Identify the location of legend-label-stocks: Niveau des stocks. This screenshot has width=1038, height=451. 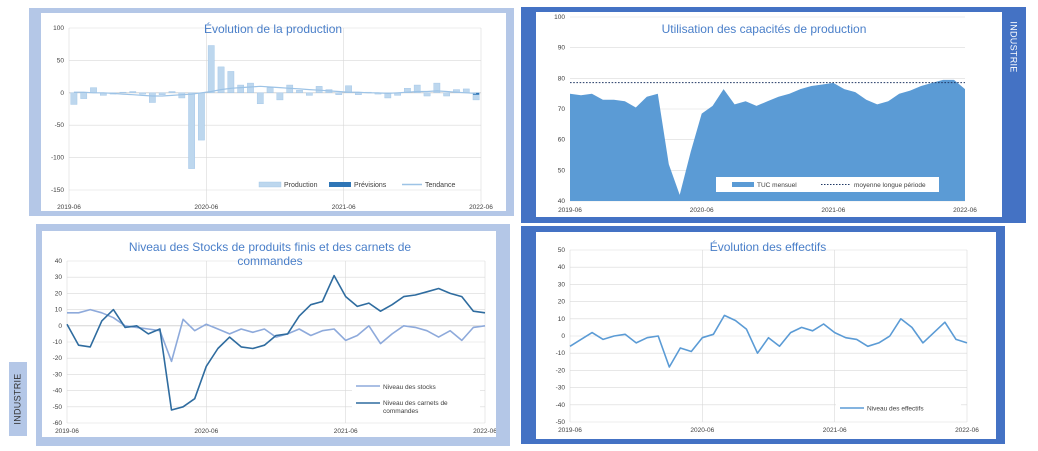
(409, 387).